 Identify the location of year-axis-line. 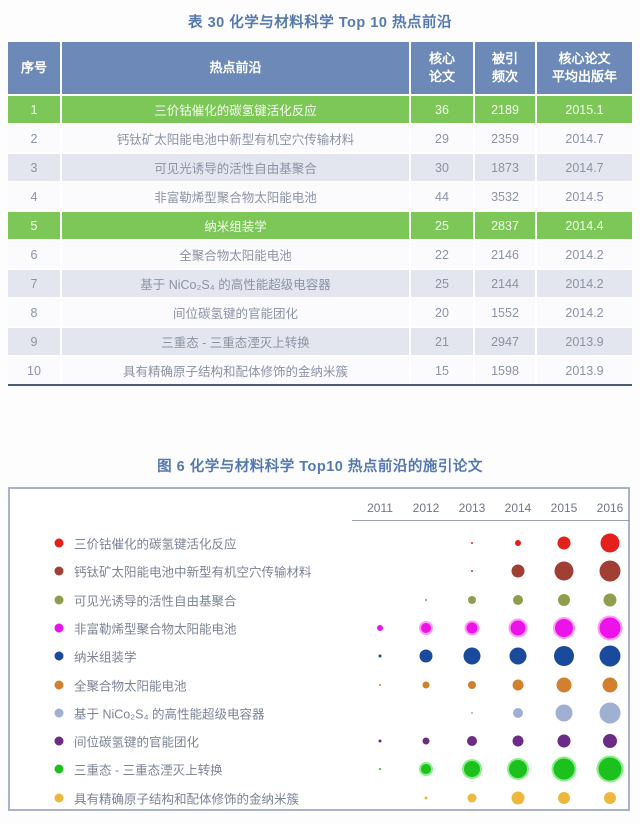
(491, 520).